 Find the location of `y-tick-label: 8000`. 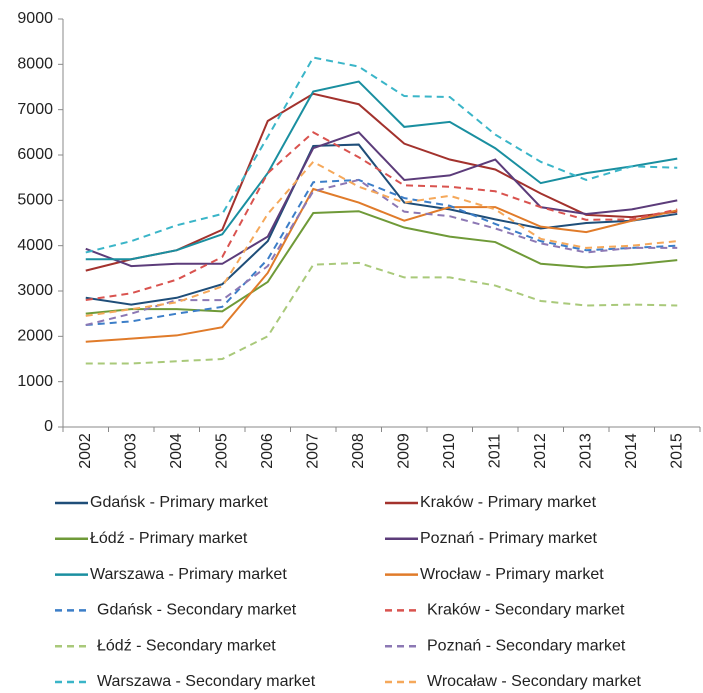

y-tick-label: 8000 is located at coordinates (35, 64).